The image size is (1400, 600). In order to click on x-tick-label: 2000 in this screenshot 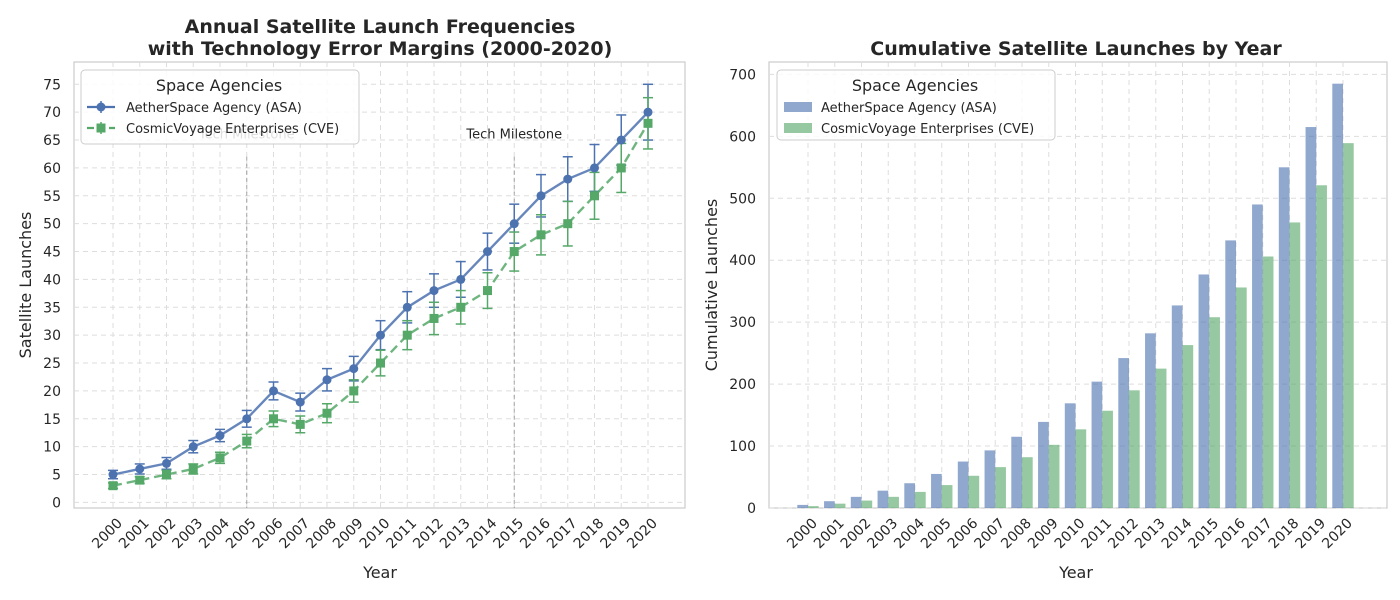, I will do `click(107, 534)`.